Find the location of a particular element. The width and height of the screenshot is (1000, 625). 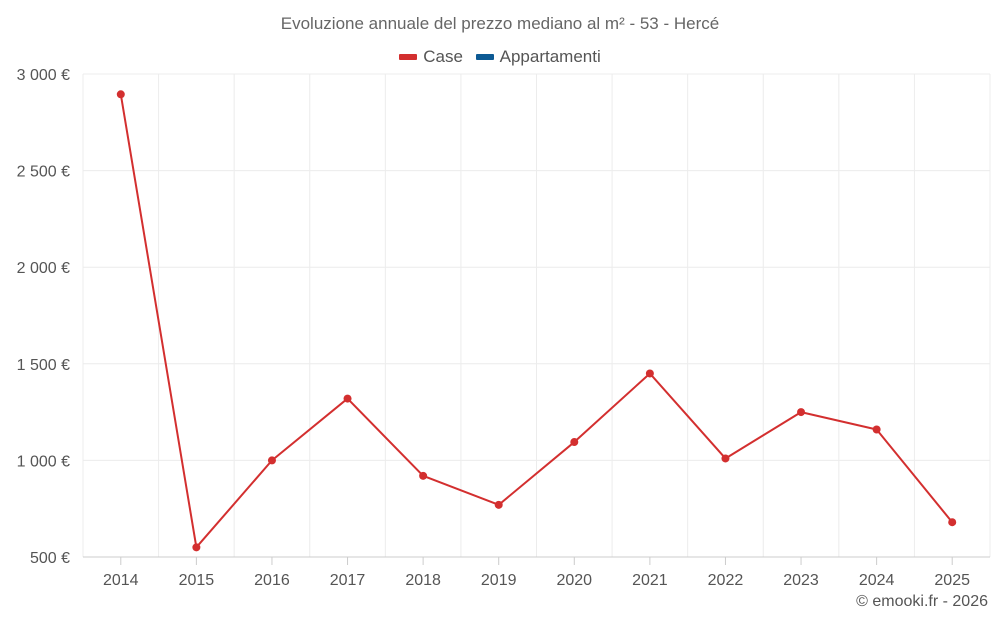

copyright-credit: © emooki.fr - 2026 is located at coordinates (922, 601).